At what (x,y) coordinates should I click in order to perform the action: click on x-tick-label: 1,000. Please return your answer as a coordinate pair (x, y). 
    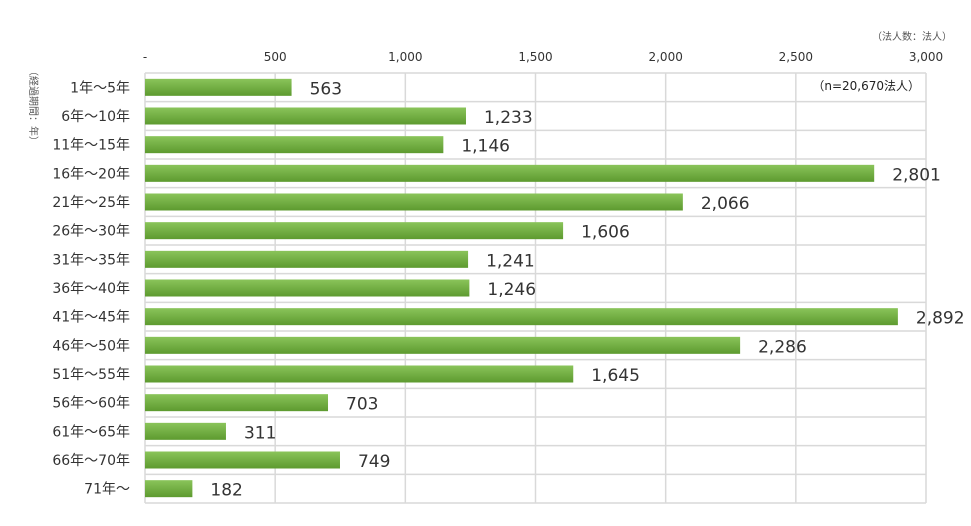
    Looking at the image, I should click on (405, 57).